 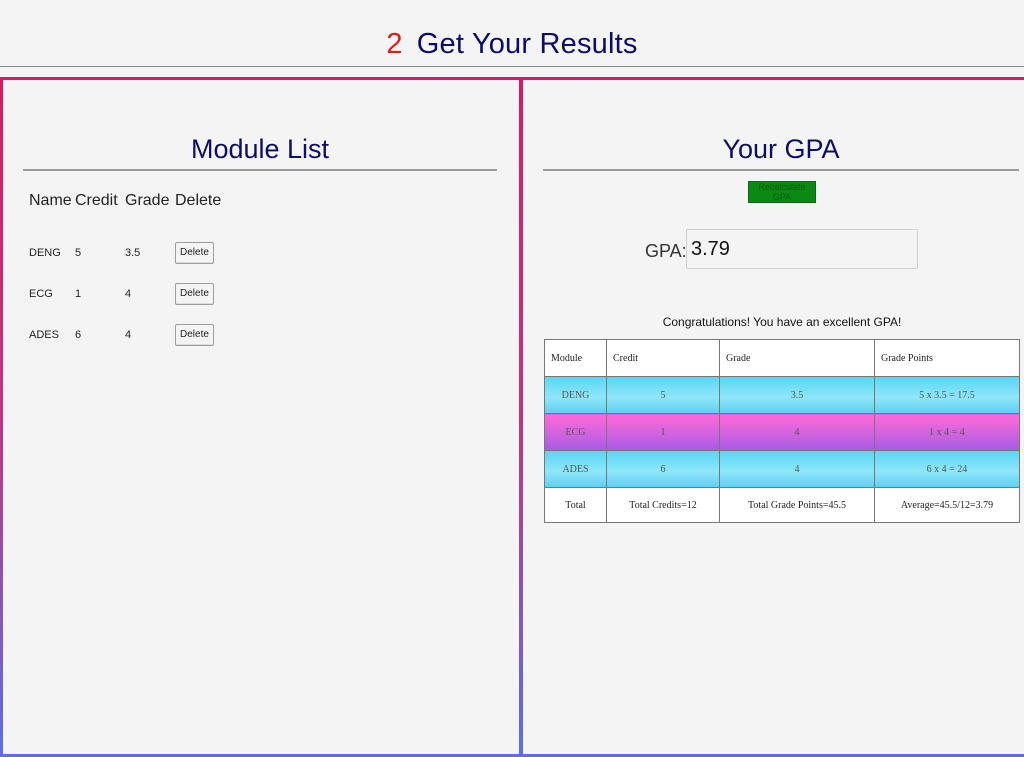 What do you see at coordinates (663, 505) in the screenshot?
I see `cell-total-credits: Total Credits=12` at bounding box center [663, 505].